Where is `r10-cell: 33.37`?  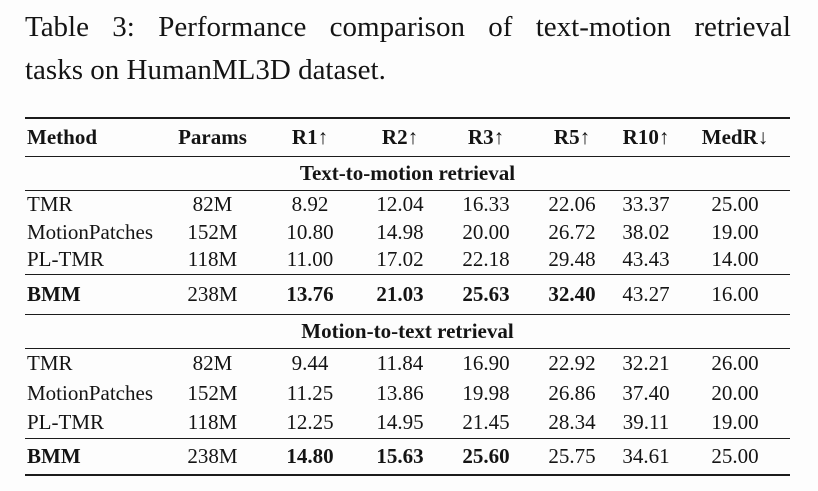 r10-cell: 33.37 is located at coordinates (646, 203).